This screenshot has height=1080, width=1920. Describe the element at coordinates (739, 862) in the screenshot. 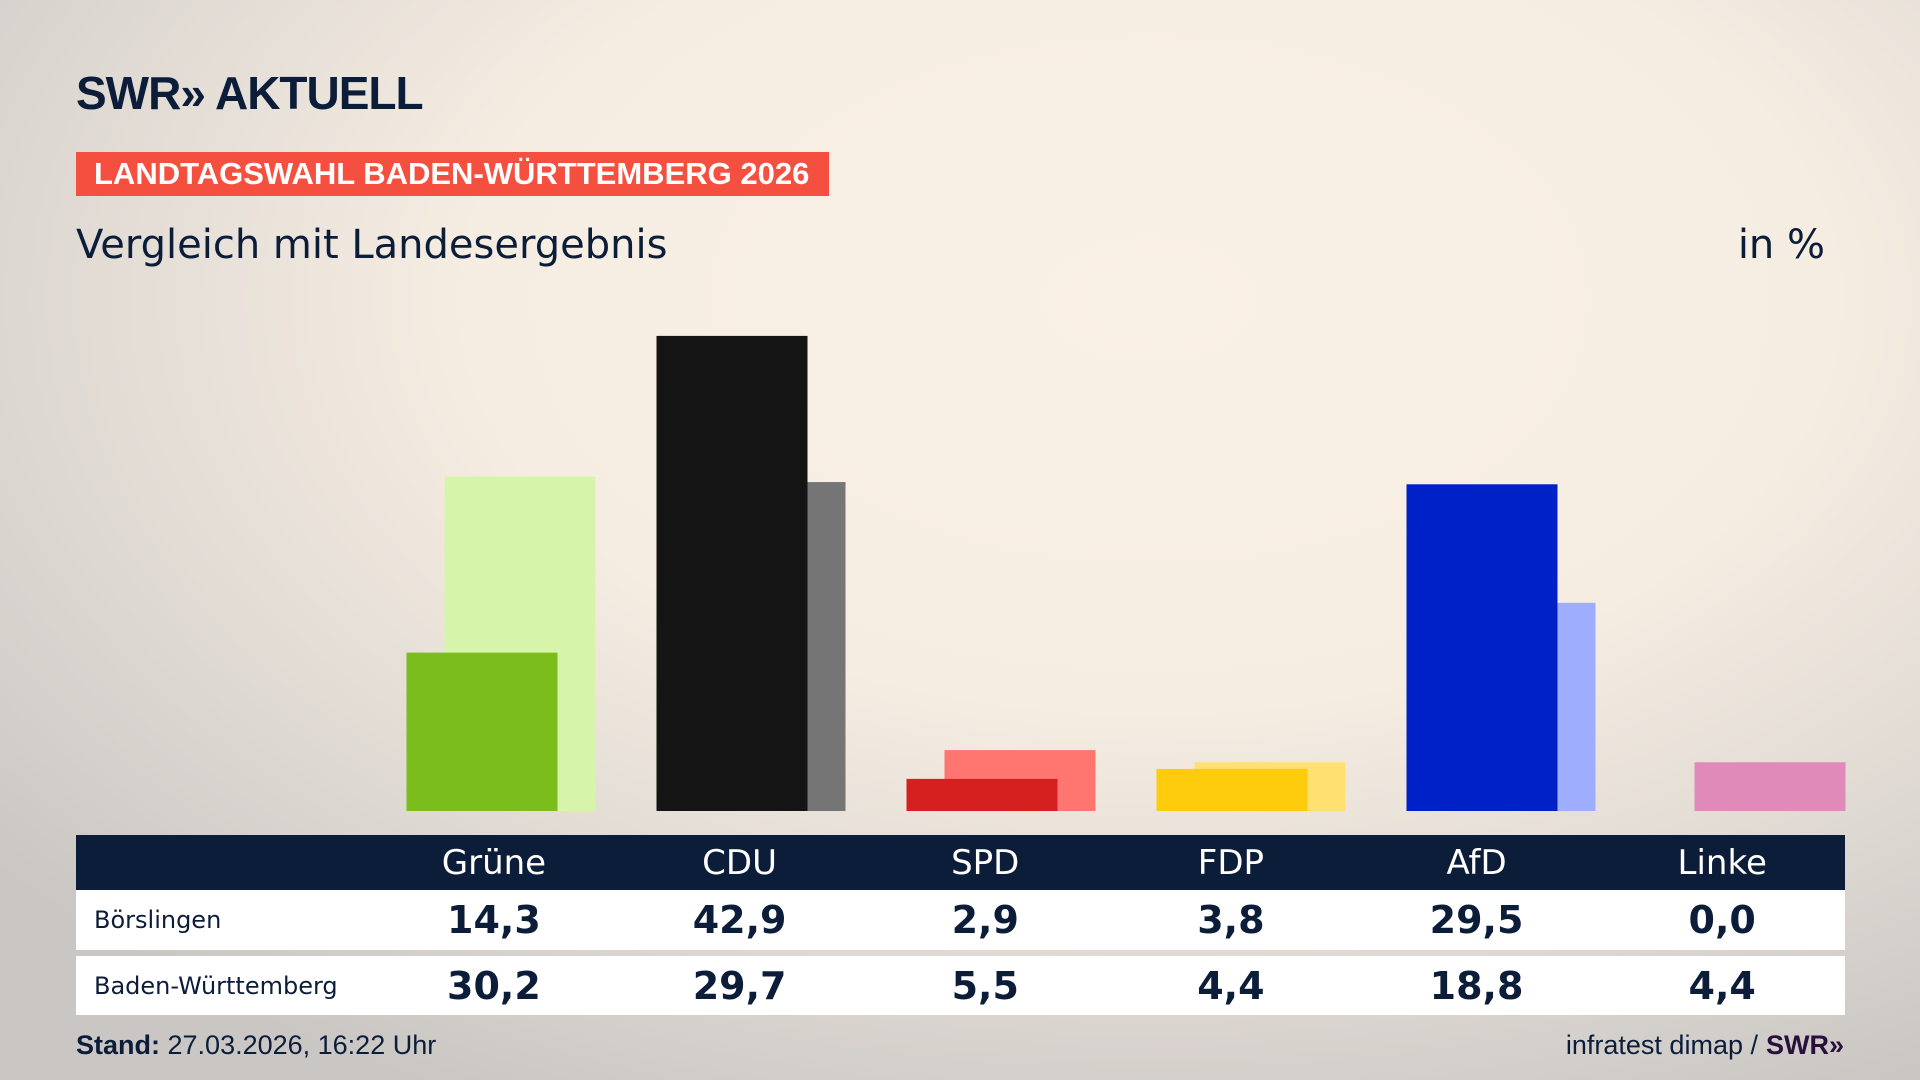

I see `party-header: CDU` at that location.